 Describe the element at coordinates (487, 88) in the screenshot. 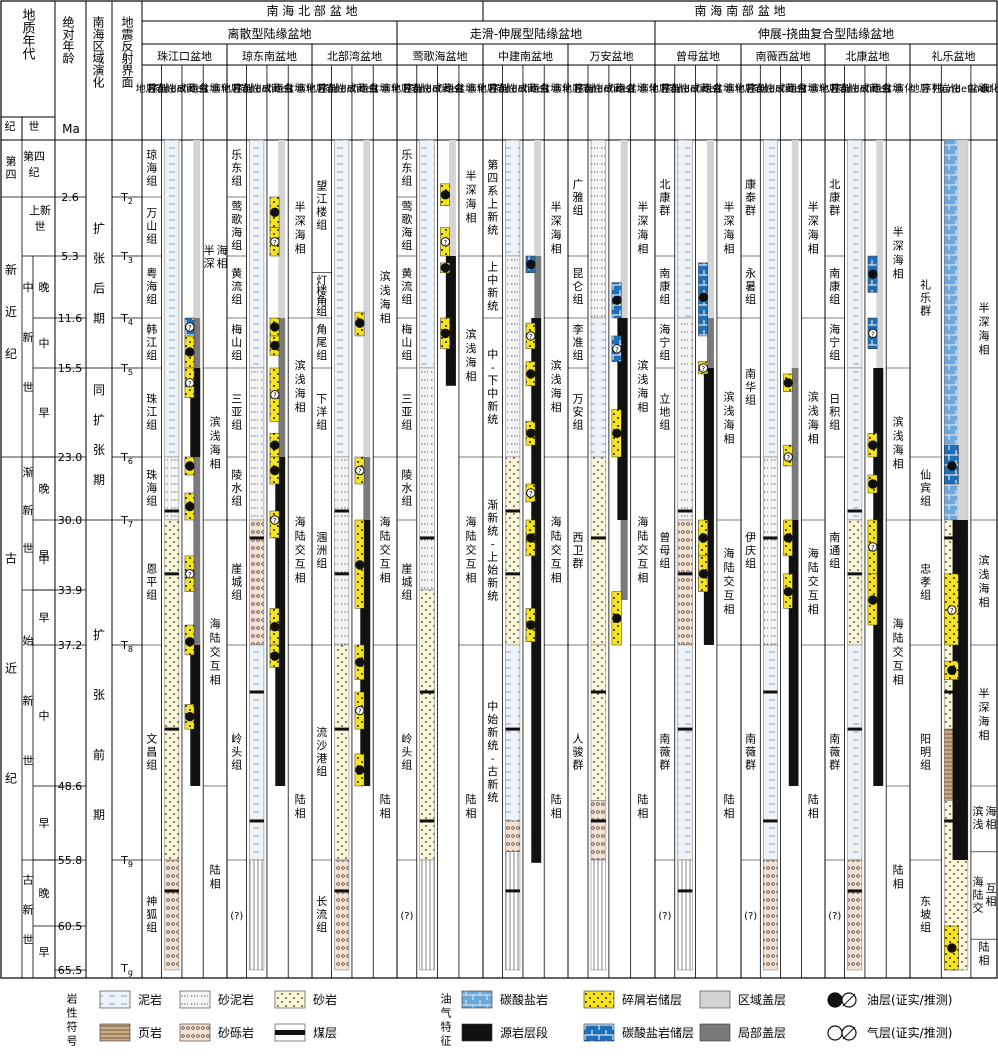

I see `col-header: 地层` at that location.